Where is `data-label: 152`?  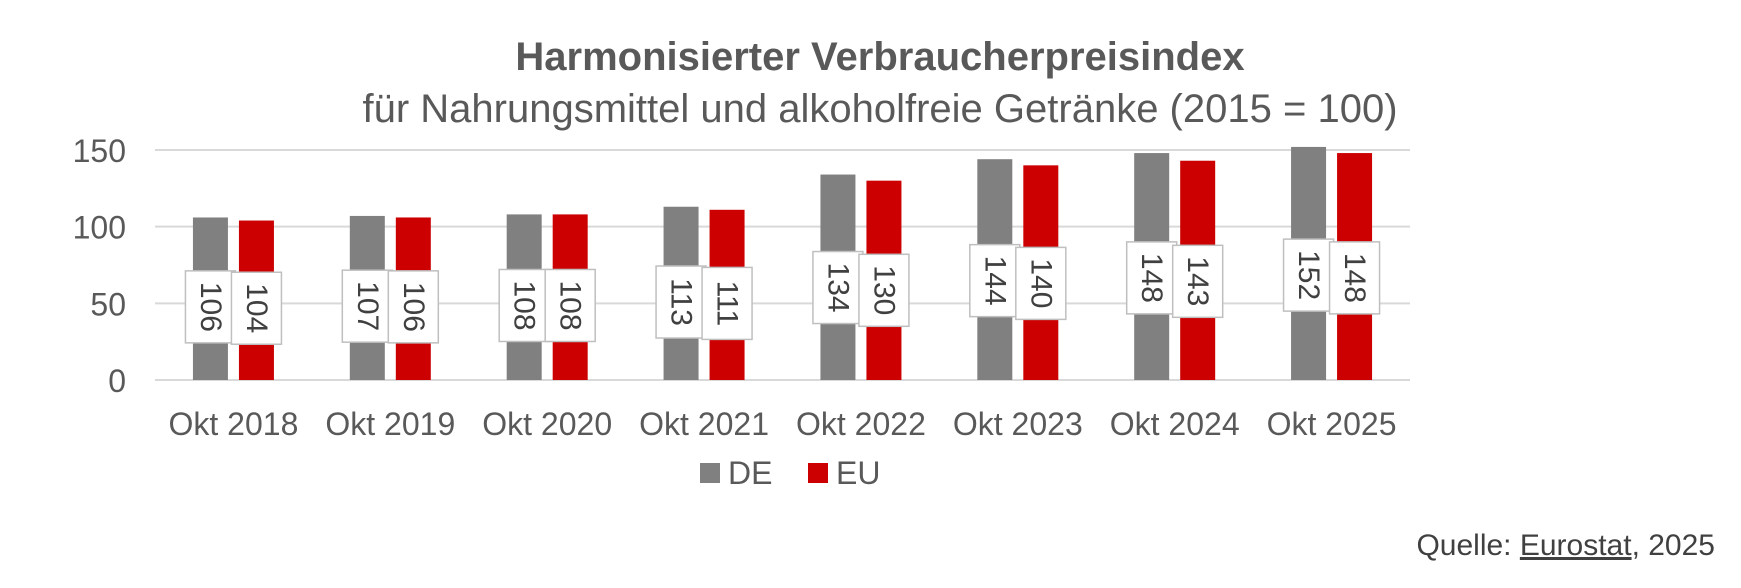 data-label: 152 is located at coordinates (1308, 275).